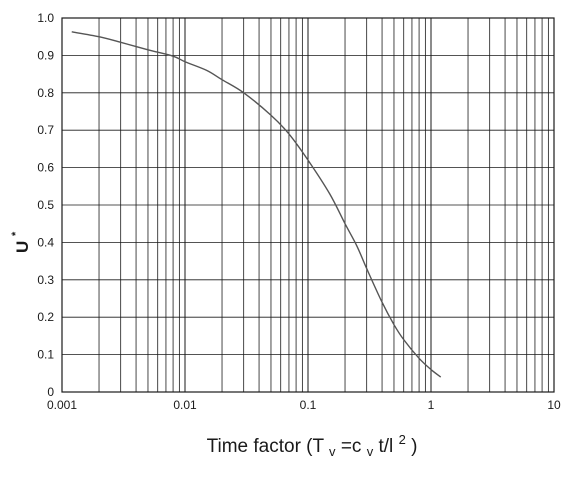 This screenshot has width=568, height=480. What do you see at coordinates (45, 205) in the screenshot?
I see `y-tick-label: 0.5` at bounding box center [45, 205].